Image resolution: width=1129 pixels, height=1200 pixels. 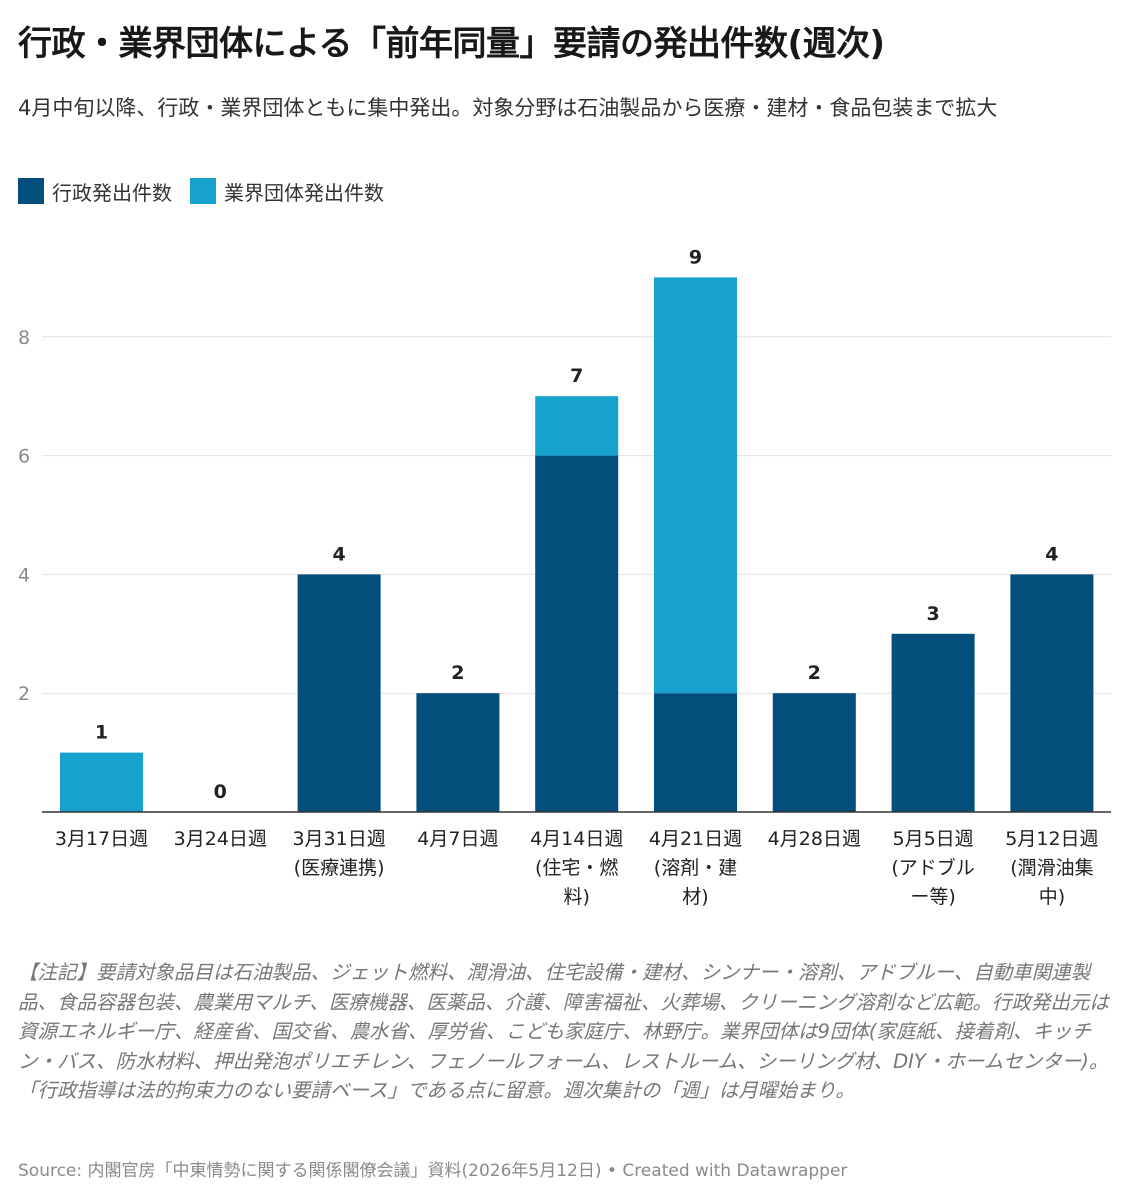 I want to click on x-tick-label: 4月21日週, so click(x=695, y=839).